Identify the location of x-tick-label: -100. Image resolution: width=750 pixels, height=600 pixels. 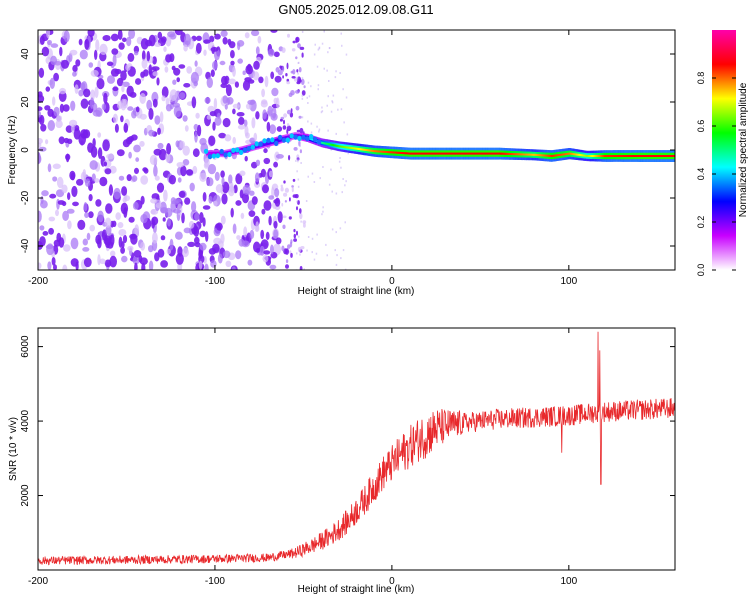
(215, 281).